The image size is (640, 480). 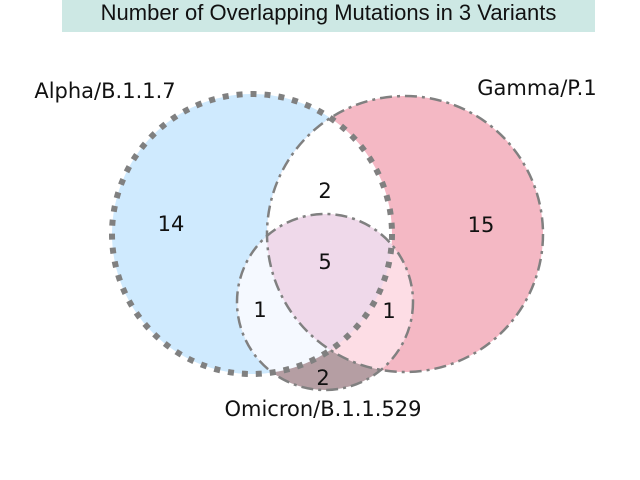 What do you see at coordinates (324, 191) in the screenshot?
I see `count-alpha-gamma: 2` at bounding box center [324, 191].